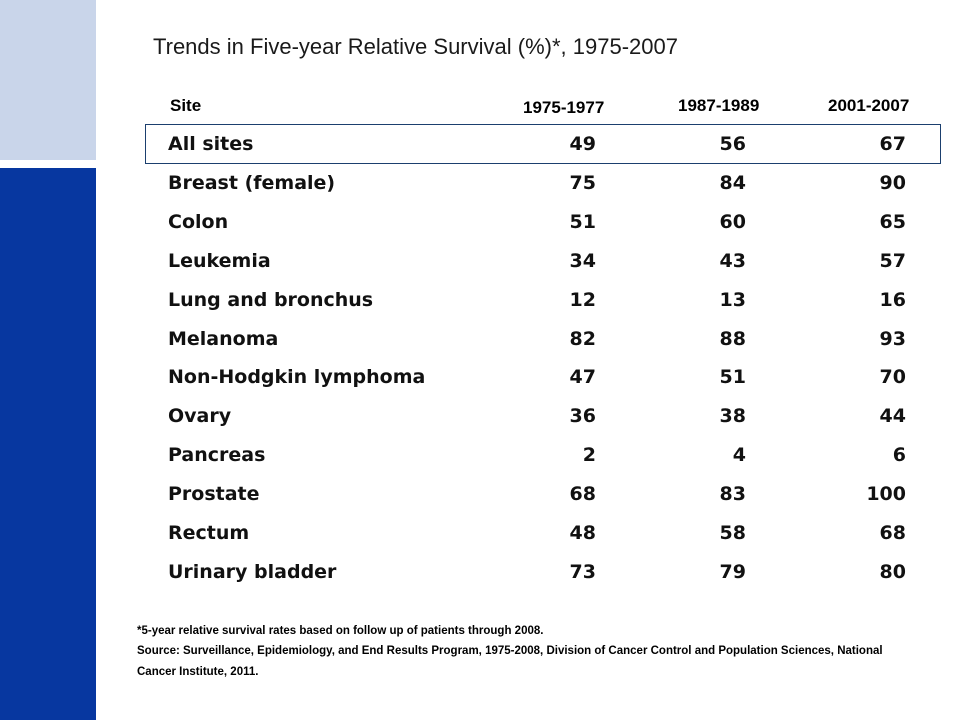 This screenshot has width=960, height=720. I want to click on row-value-1975-1977: 82, so click(582, 338).